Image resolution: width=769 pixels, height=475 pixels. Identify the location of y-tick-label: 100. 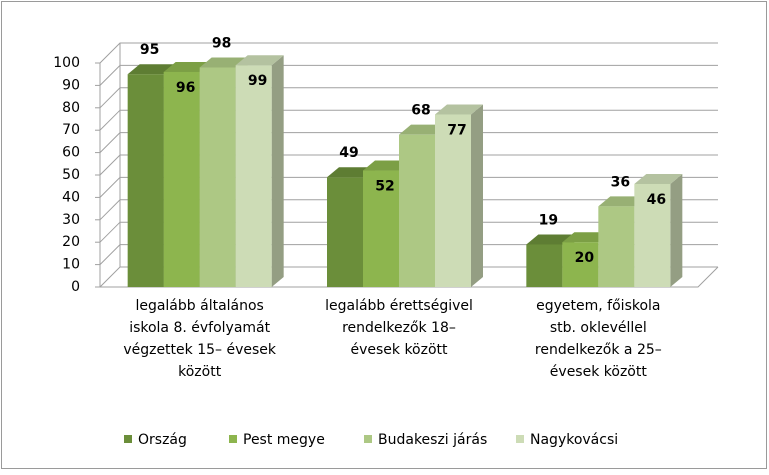
(66, 63).